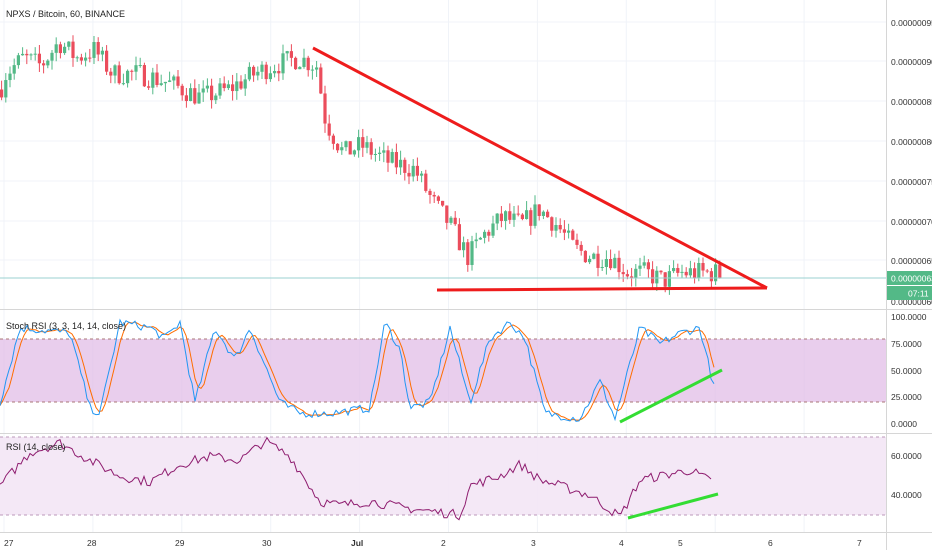 The image size is (932, 550). What do you see at coordinates (906, 371) in the screenshot?
I see `stoch-tick-label: 50.0000` at bounding box center [906, 371].